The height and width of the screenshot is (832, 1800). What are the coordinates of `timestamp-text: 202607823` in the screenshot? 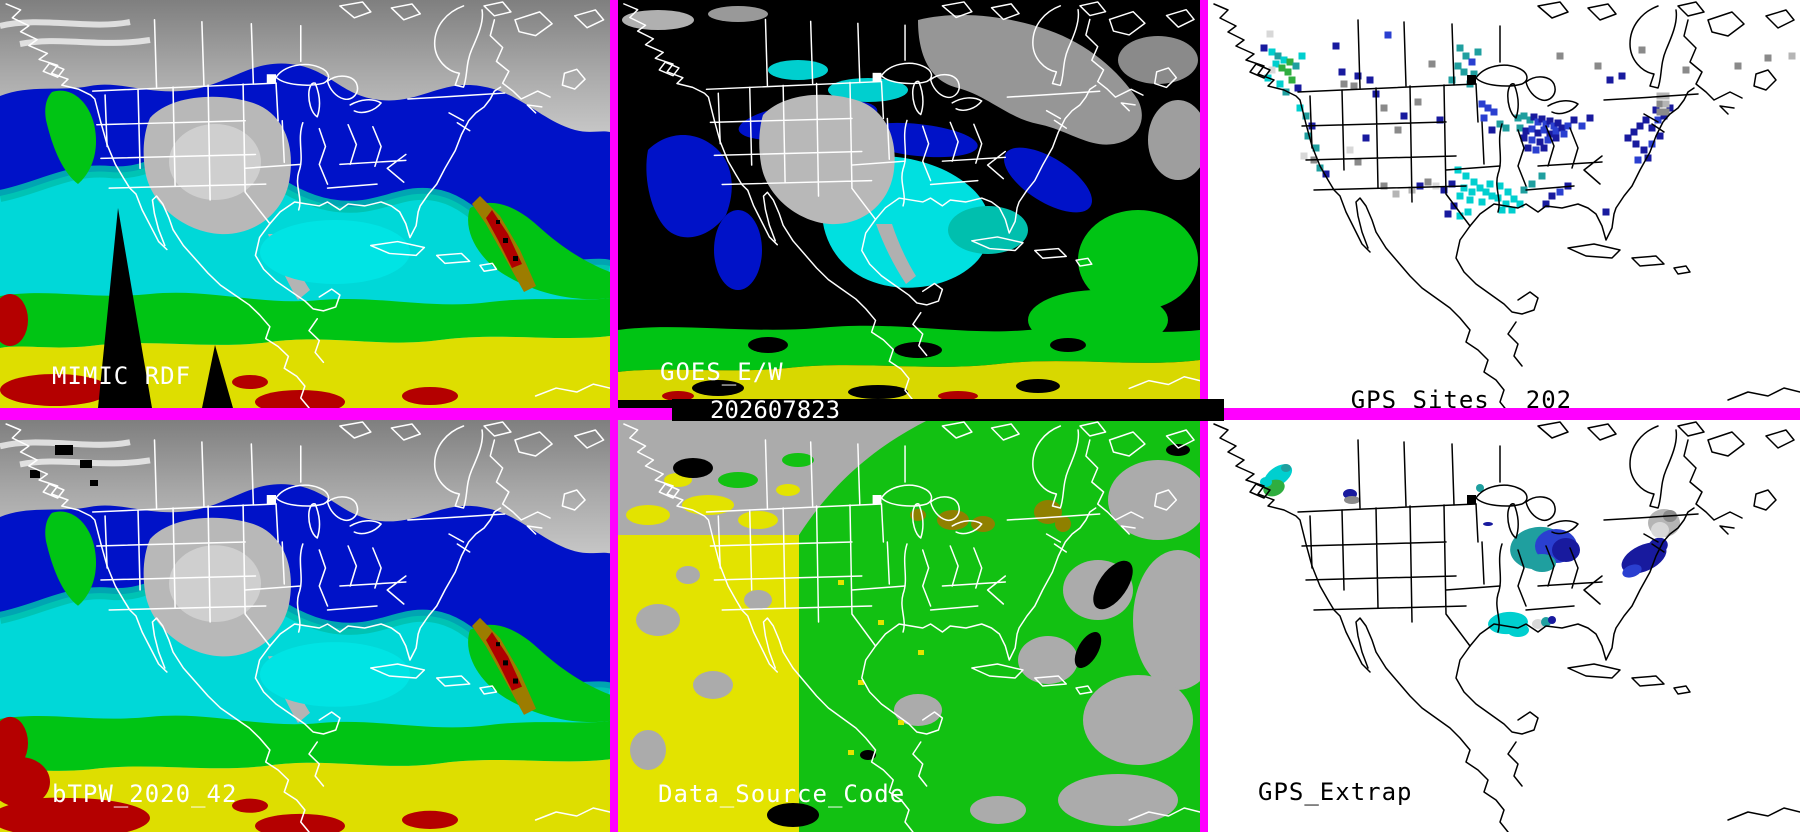 It's located at (775, 410).